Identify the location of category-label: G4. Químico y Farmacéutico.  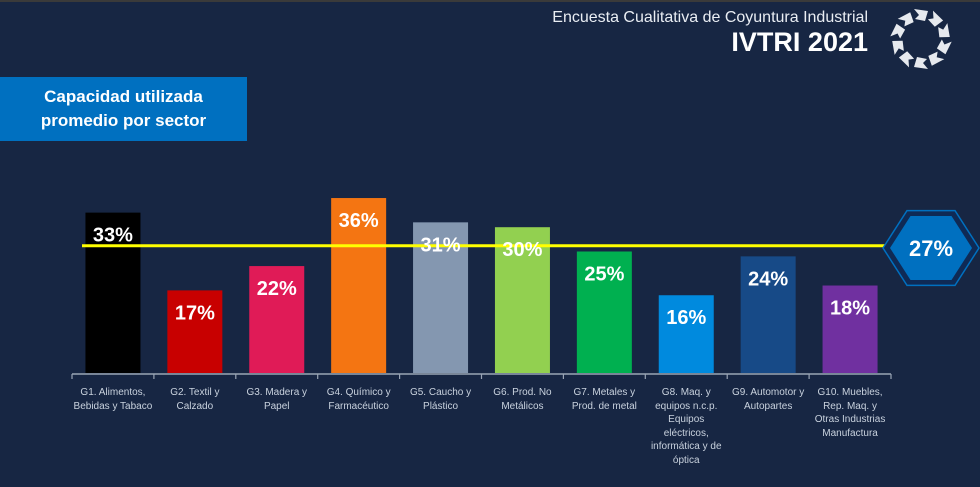
(359, 399).